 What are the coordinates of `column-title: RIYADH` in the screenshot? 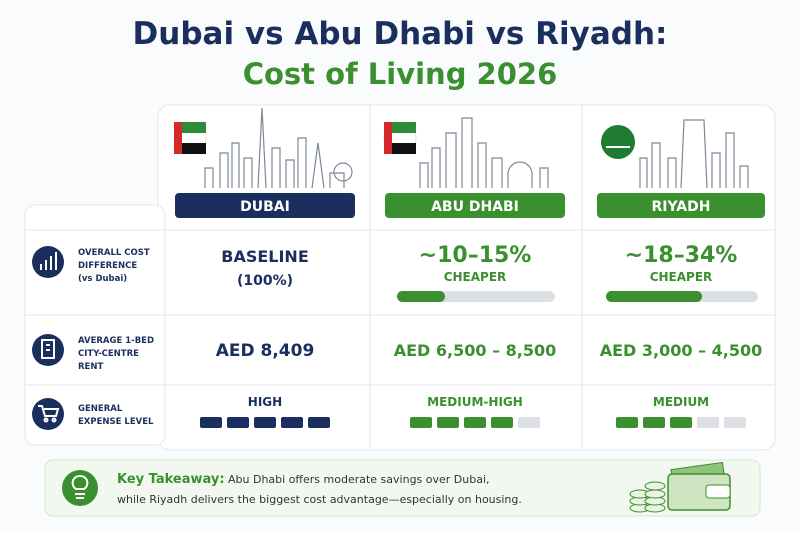 It's located at (681, 207).